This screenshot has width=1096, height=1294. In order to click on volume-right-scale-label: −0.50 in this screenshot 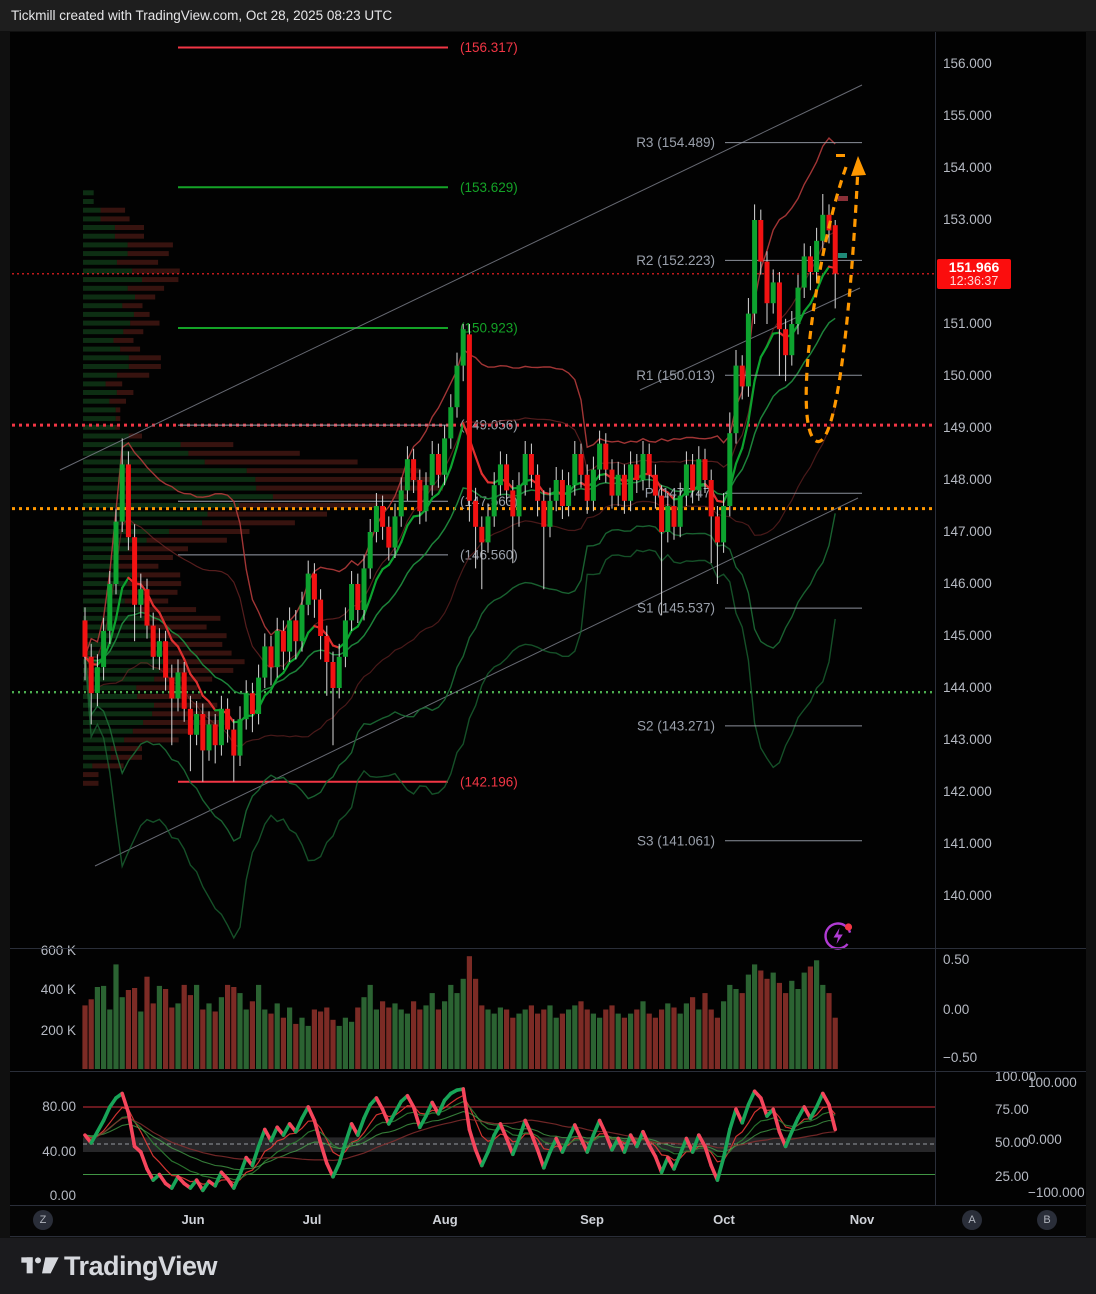, I will do `click(960, 1057)`.